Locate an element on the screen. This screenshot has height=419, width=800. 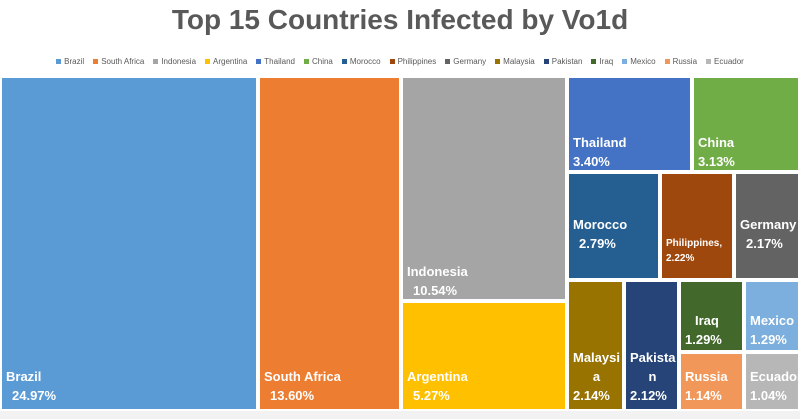
tile-name: South Africa is located at coordinates (302, 377).